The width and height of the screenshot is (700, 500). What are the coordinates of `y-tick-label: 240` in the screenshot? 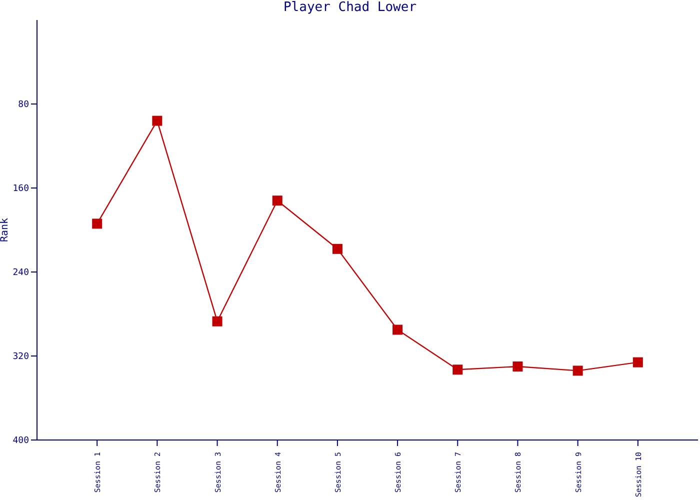 It's located at (20, 273).